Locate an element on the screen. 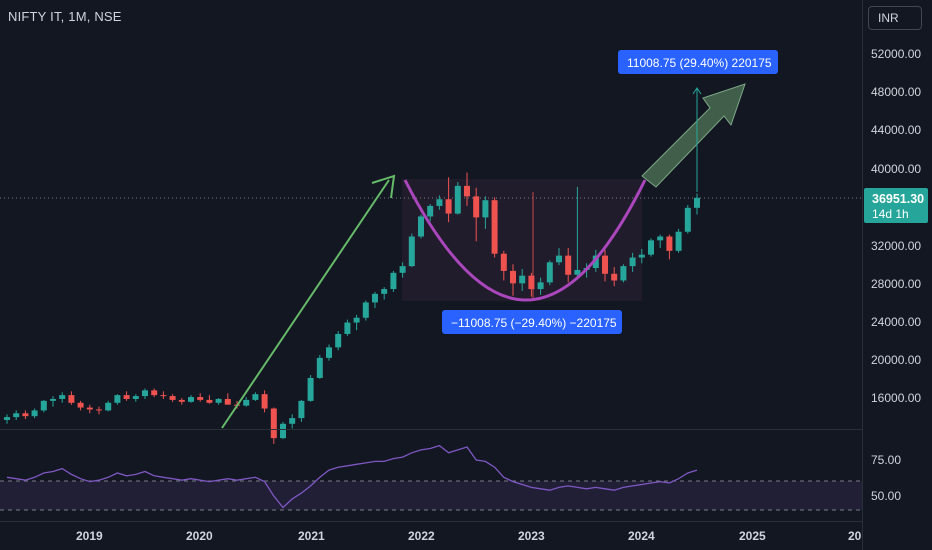 This screenshot has width=932, height=550. currency-button: INR is located at coordinates (895, 18).